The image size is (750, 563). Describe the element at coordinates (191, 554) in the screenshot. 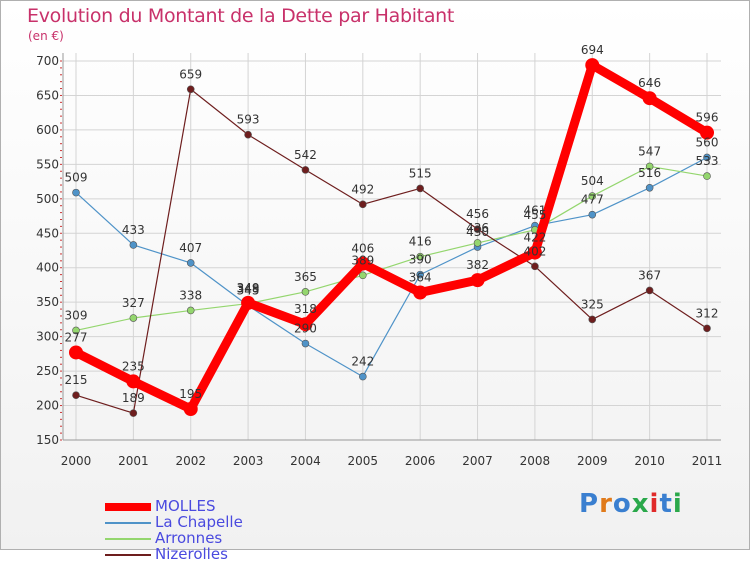

I see `legend-label: Nizerolles` at that location.